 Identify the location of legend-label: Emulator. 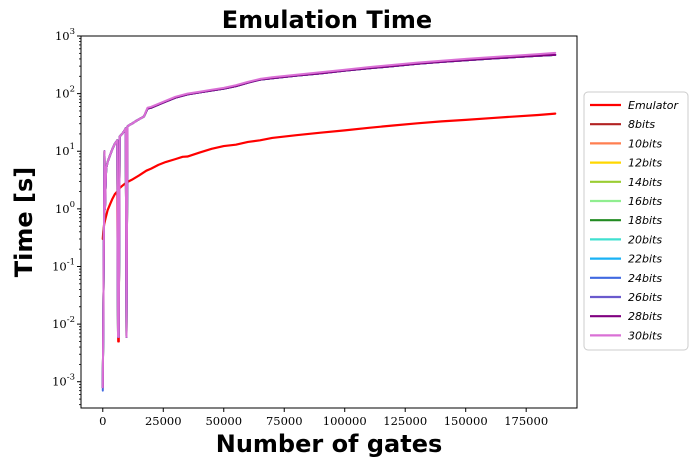
(653, 105).